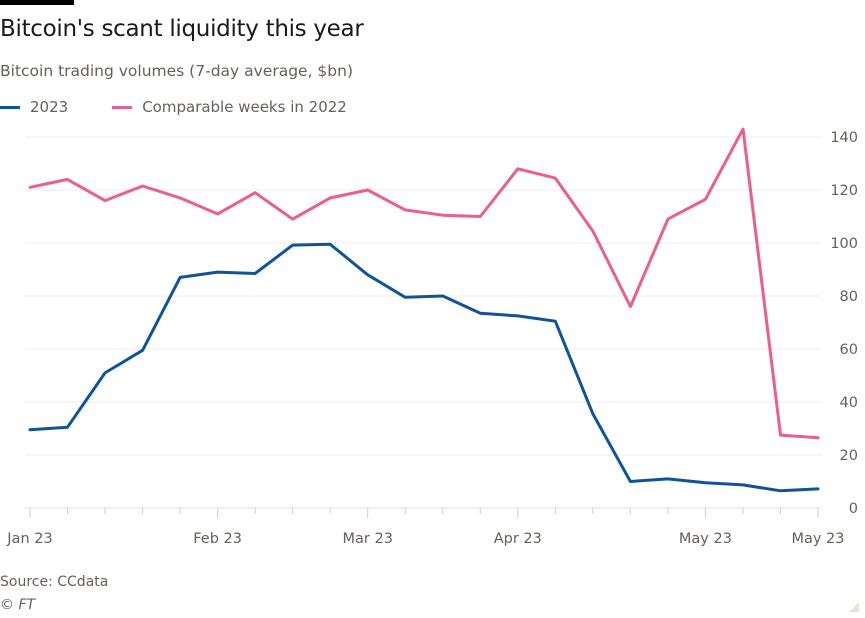  Describe the element at coordinates (122, 107) in the screenshot. I see `legend-swatch-2022` at that location.